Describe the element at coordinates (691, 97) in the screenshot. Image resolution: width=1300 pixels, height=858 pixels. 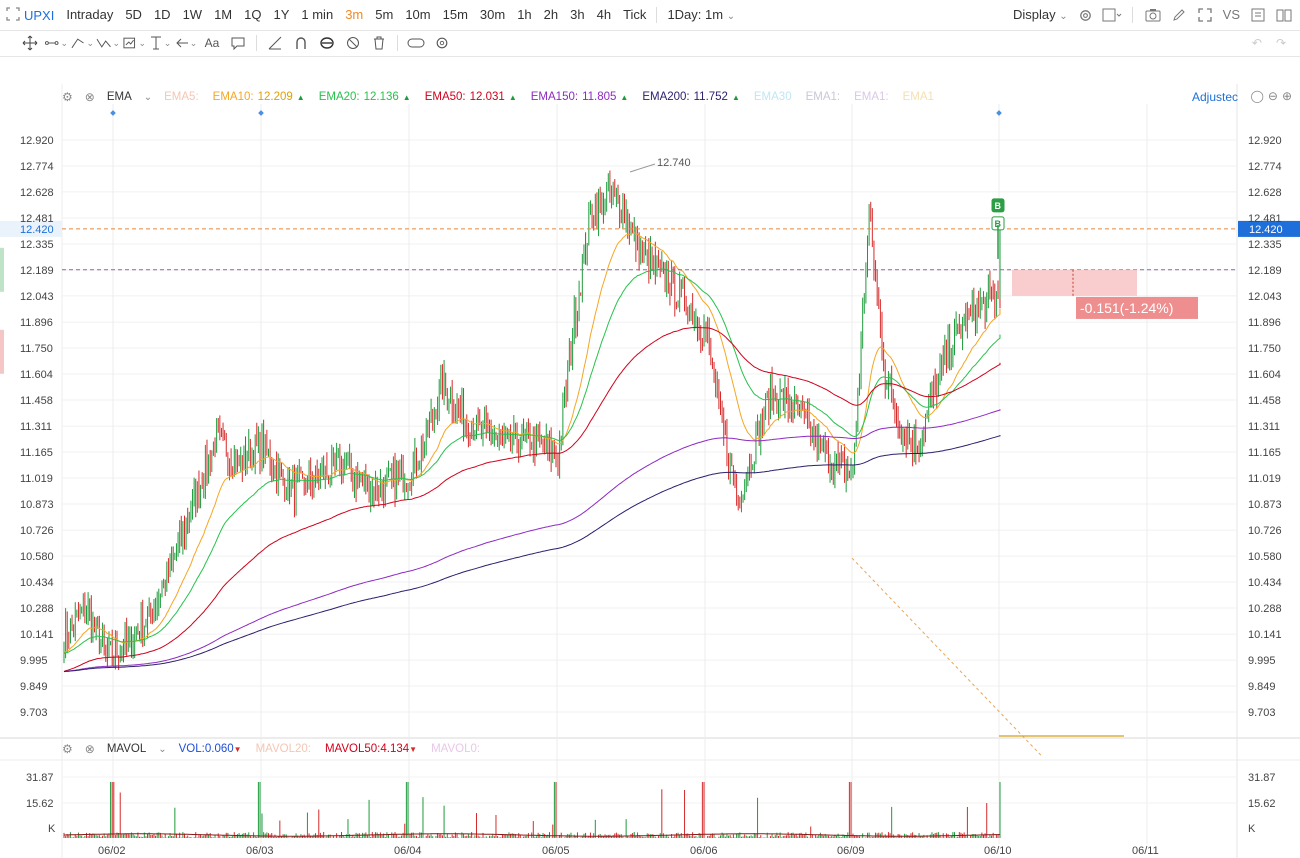
I see `legend-item: EMA200: 11.752 ▲` at that location.